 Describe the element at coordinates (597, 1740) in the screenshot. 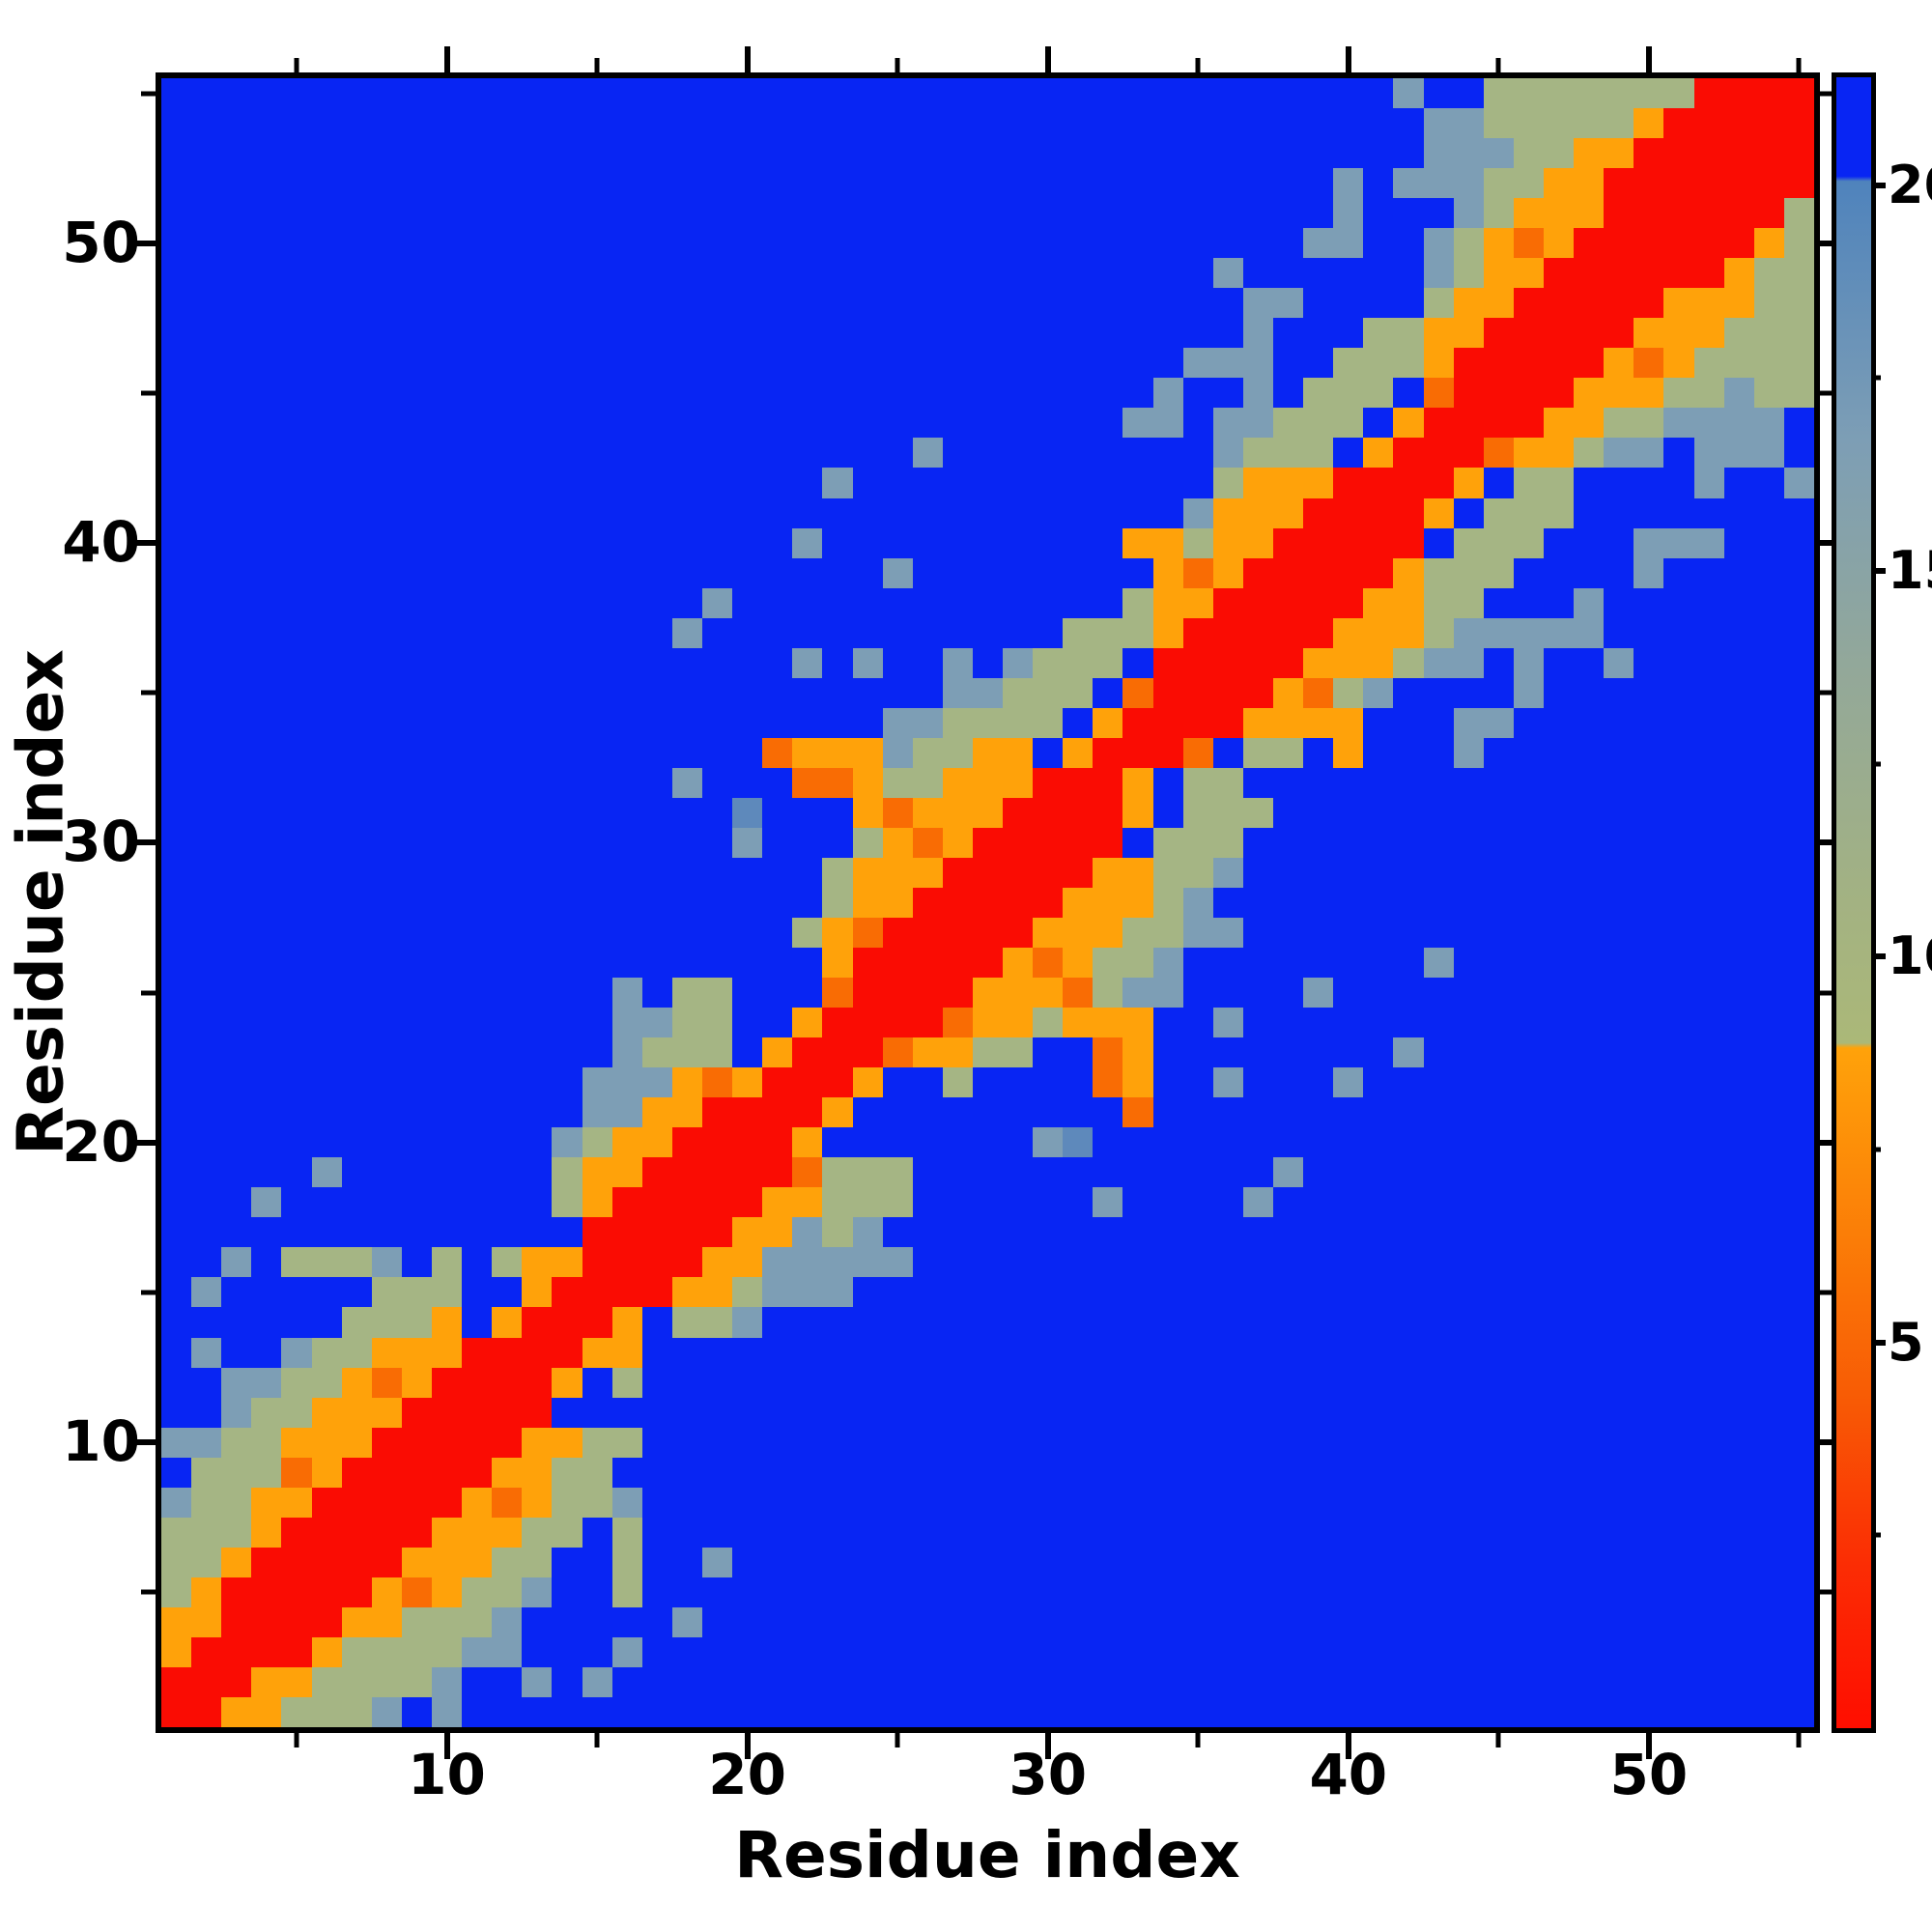

I see `x-minor-tick` at that location.